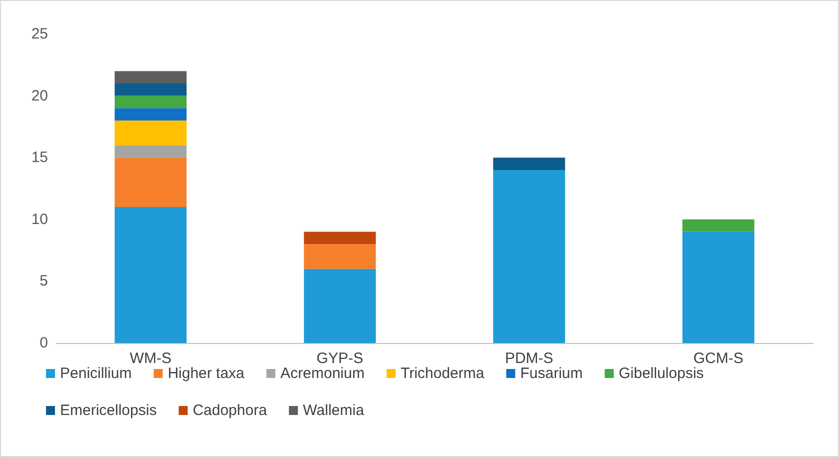  I want to click on legend-label: Gibellulopsis, so click(661, 373).